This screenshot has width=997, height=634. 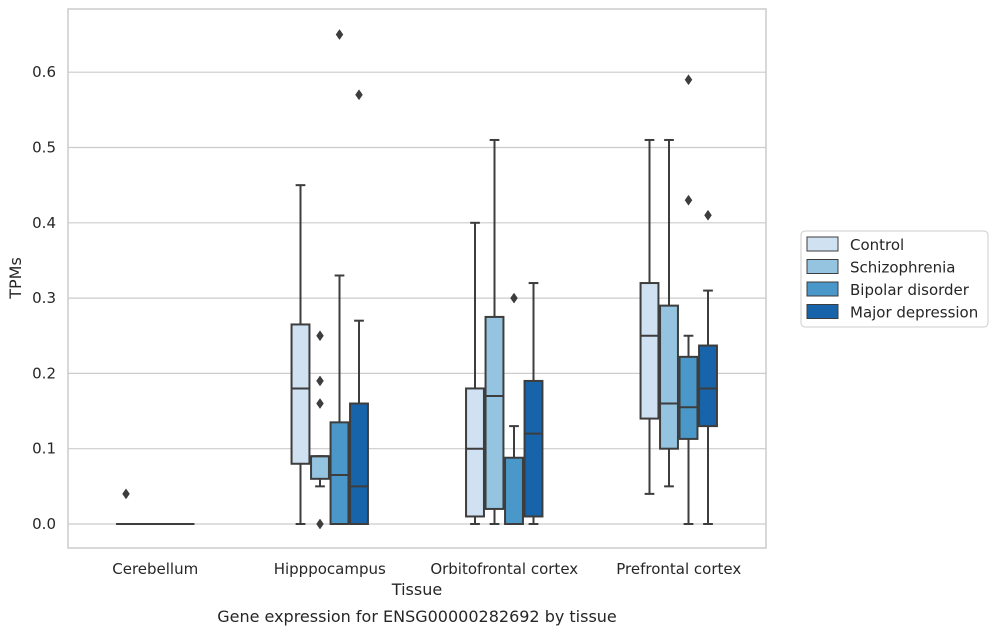 I want to click on x-tick-label: Hipppocampus, so click(x=330, y=569).